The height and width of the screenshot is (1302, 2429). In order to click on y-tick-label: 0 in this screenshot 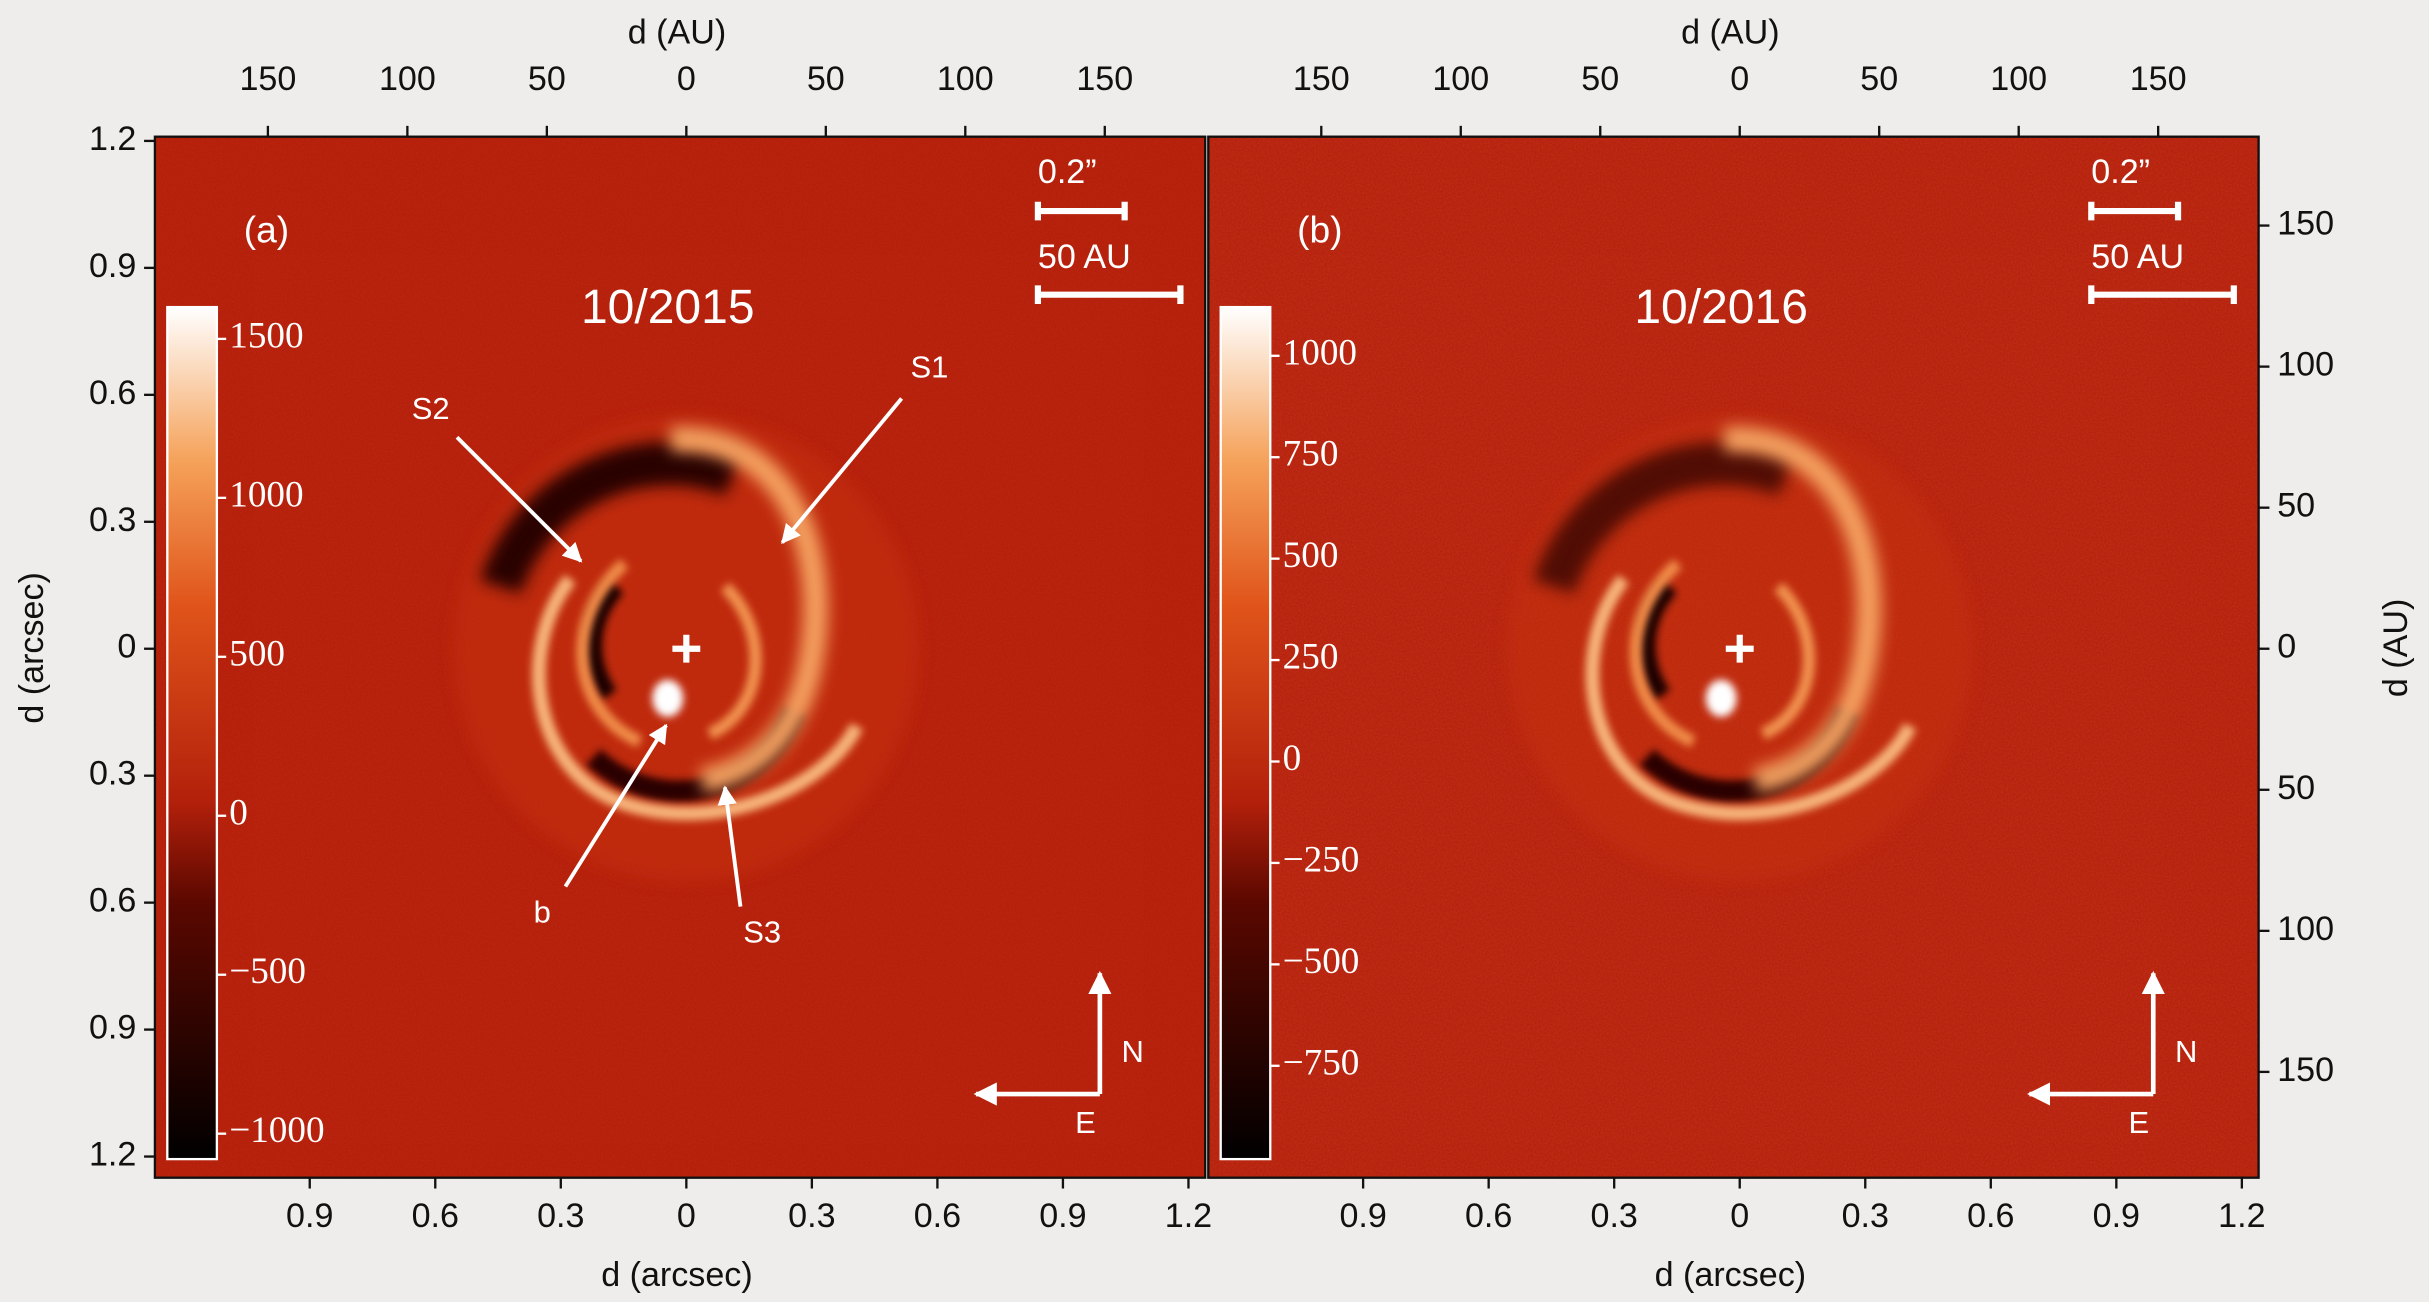, I will do `click(126, 647)`.